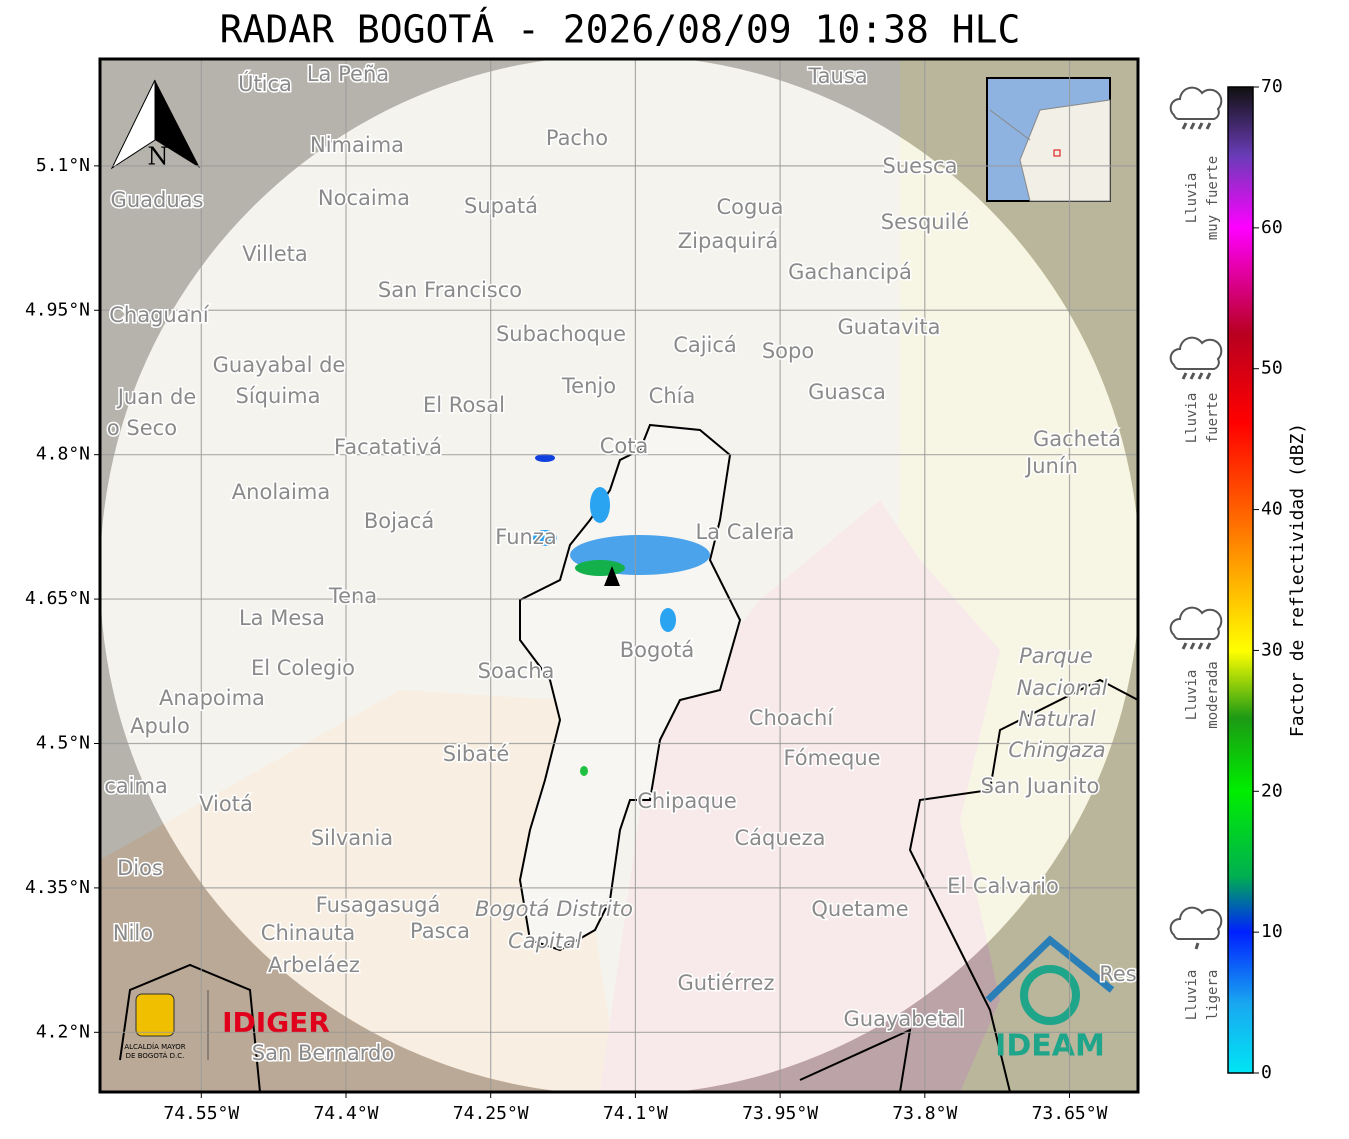 Image resolution: width=1349 pixels, height=1139 pixels. What do you see at coordinates (850, 272) in the screenshot?
I see `place-label: Gachancipá` at bounding box center [850, 272].